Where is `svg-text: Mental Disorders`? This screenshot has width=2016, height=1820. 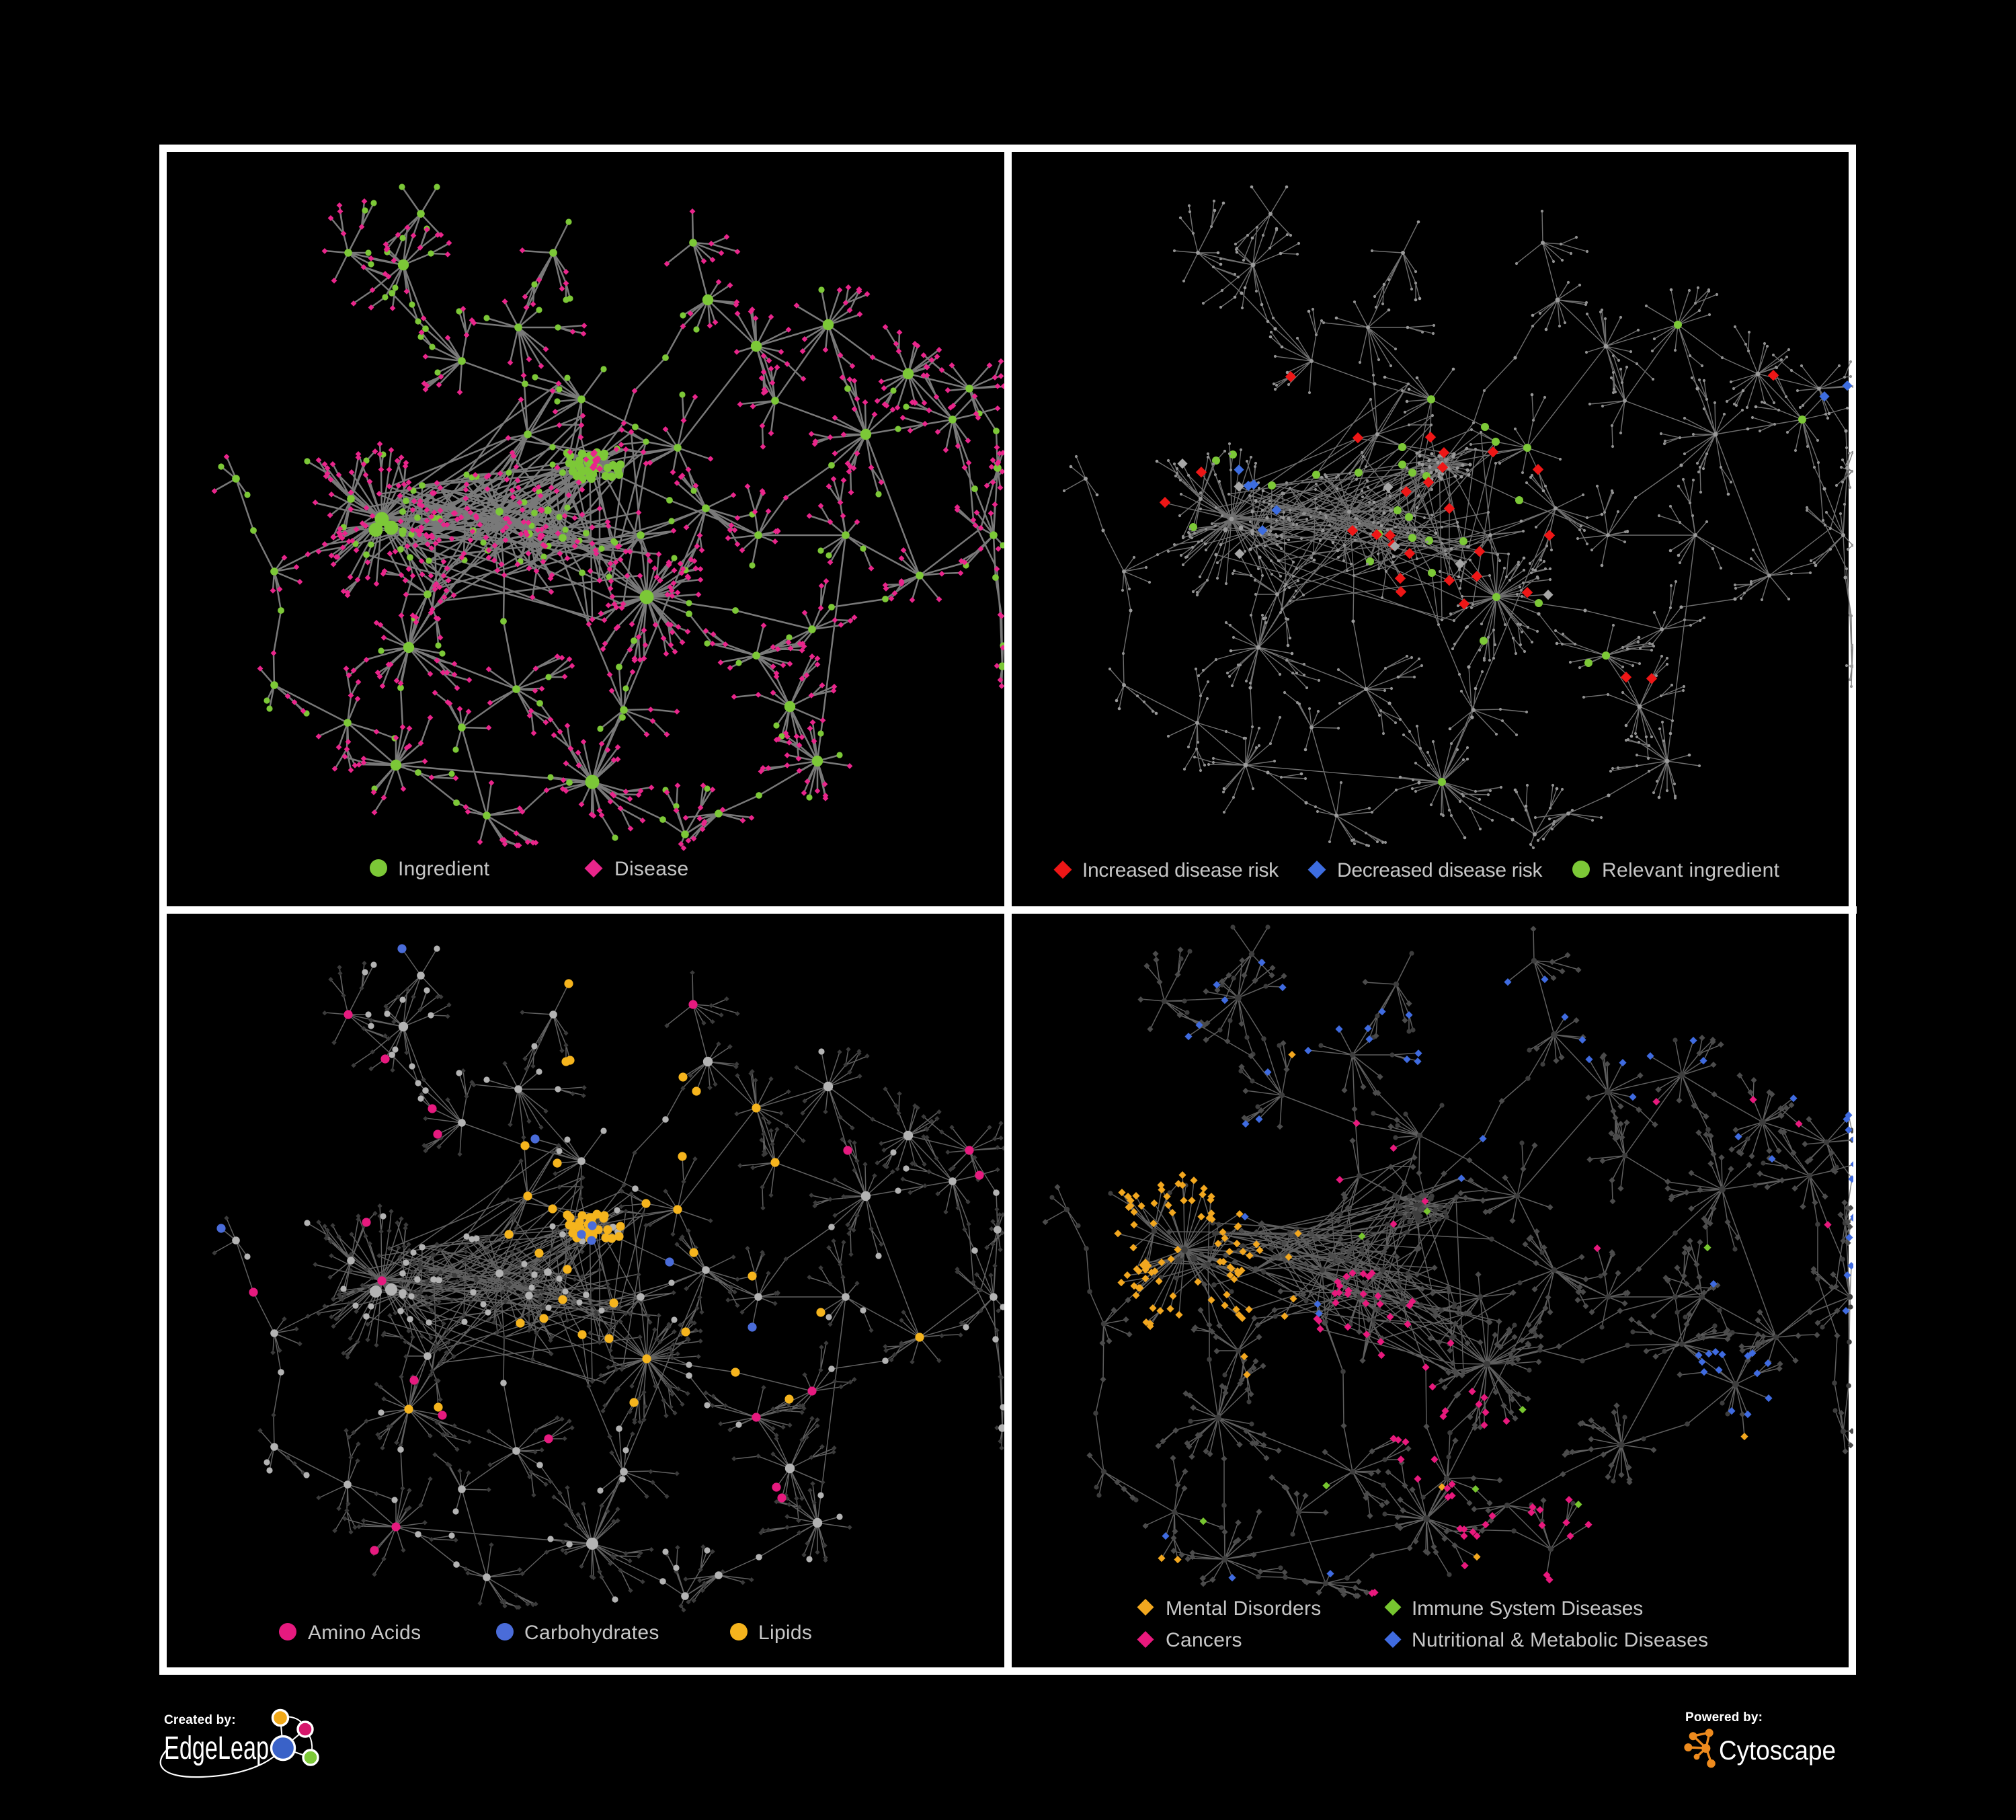 svg-text: Mental Disorders is located at coordinates (1244, 1608).